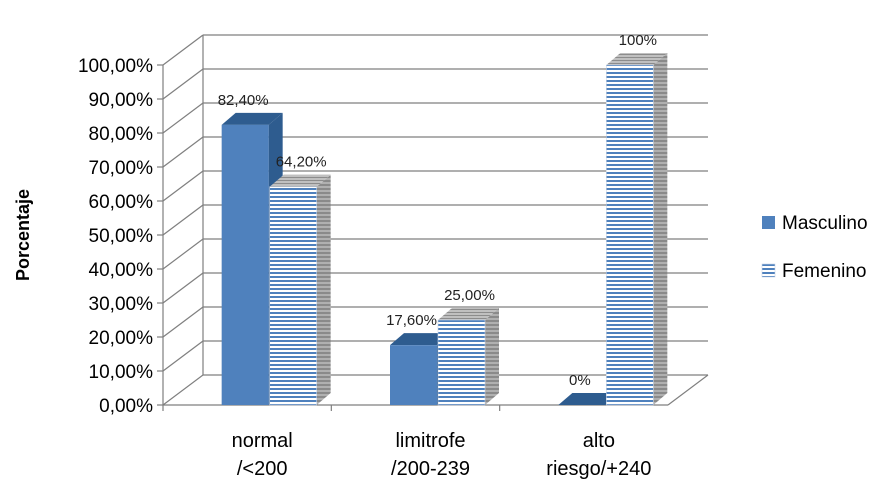 The image size is (894, 483). Describe the element at coordinates (121, 236) in the screenshot. I see `y-tick-label: 50,00%` at that location.